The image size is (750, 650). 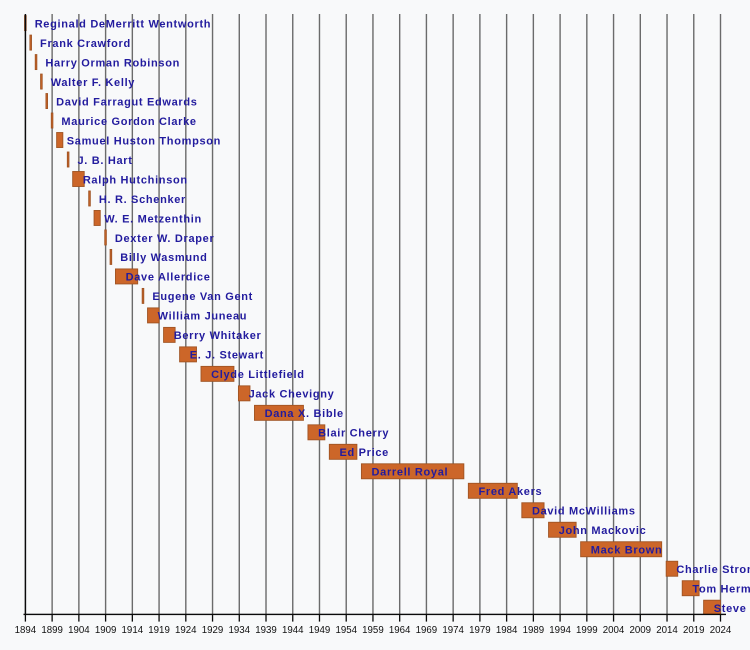 I want to click on svg-text: 1999, so click(x=587, y=630).